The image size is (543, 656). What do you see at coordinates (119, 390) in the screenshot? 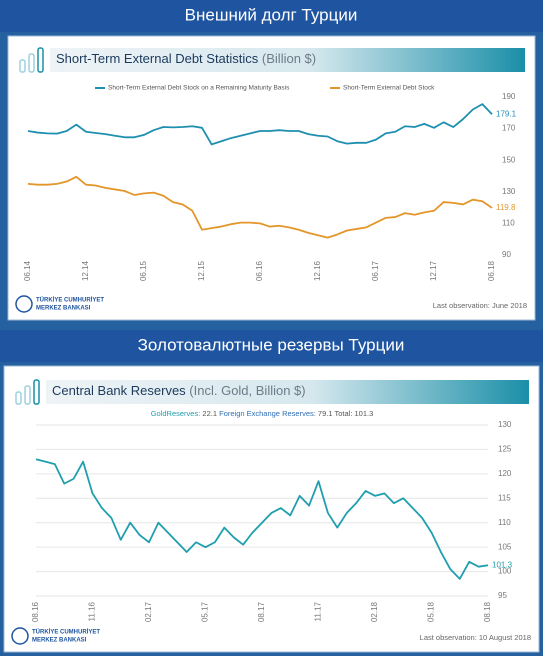
I see `title-main: Central Bank Reserves` at bounding box center [119, 390].